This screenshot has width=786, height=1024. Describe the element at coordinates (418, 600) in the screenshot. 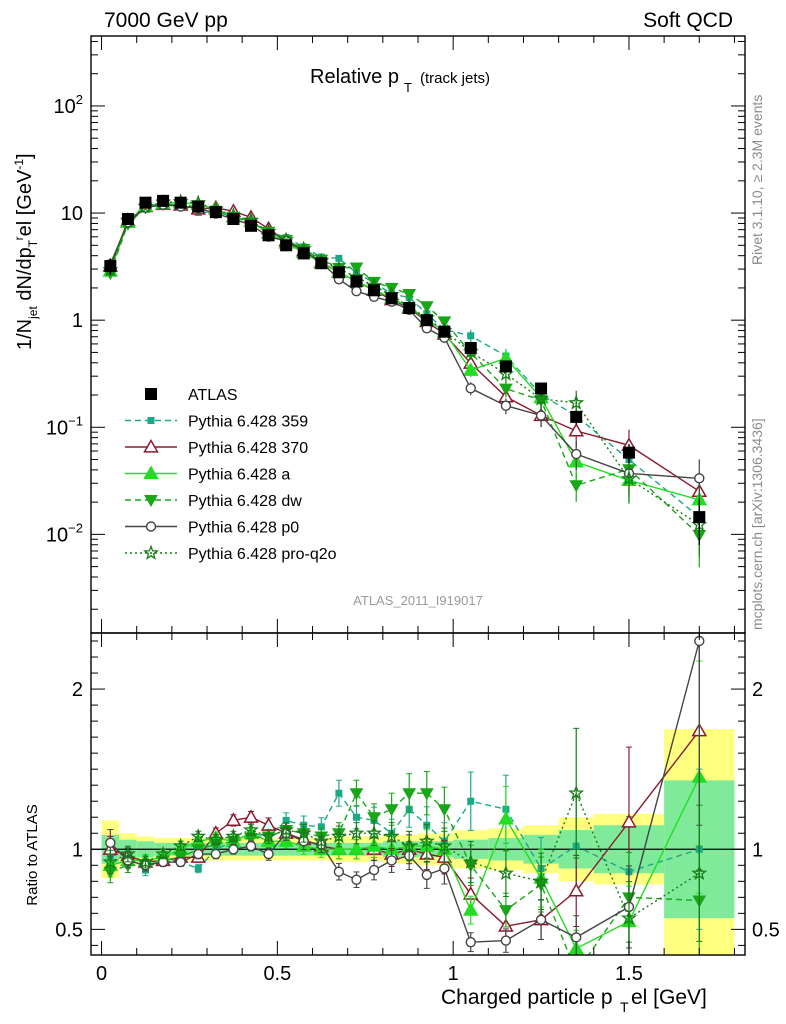

I see `analysis-id: ATLAS_2011_I919017` at that location.